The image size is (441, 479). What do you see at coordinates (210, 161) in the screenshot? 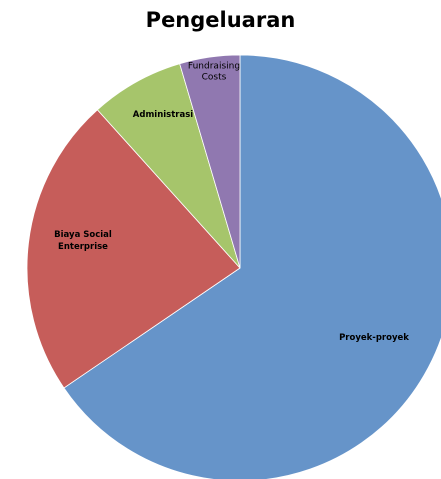
I see `pie-slice-fundraising-costs` at bounding box center [210, 161].